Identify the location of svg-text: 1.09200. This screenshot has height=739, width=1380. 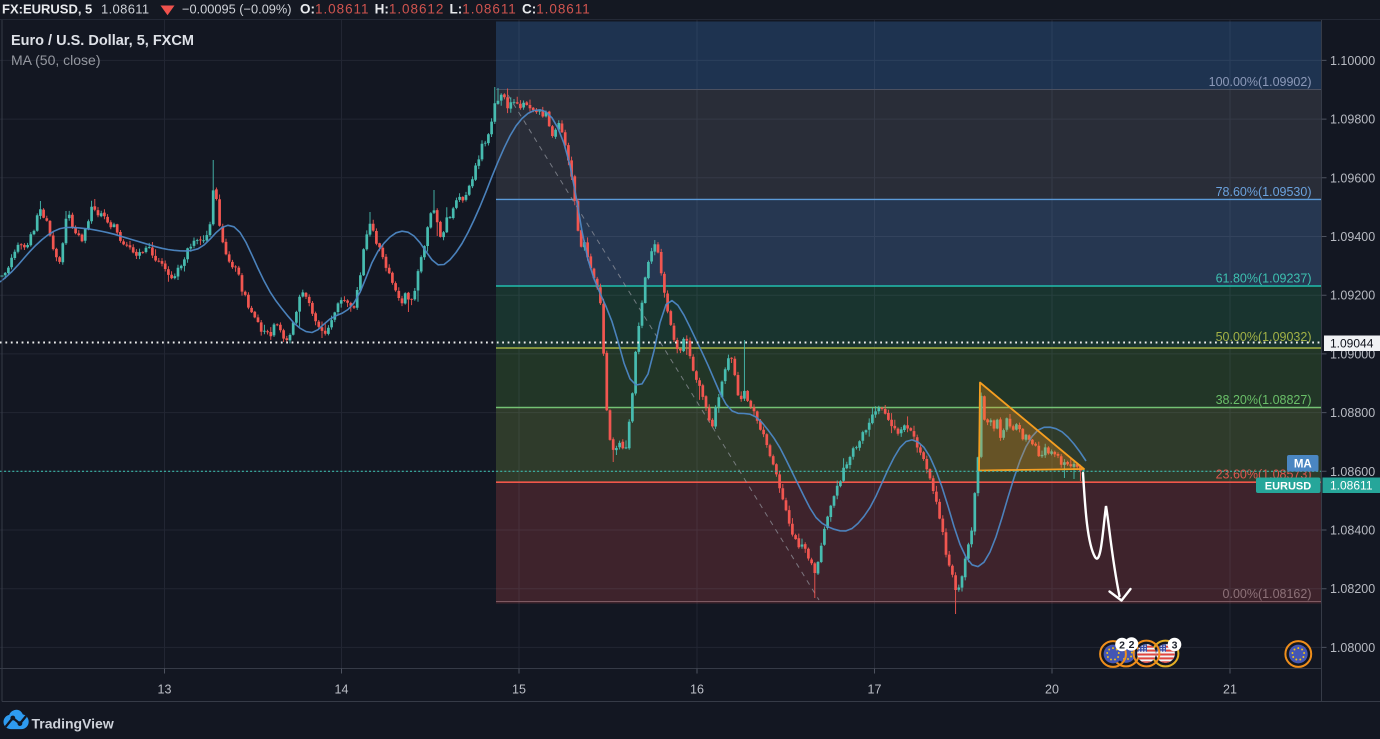
(1352, 296).